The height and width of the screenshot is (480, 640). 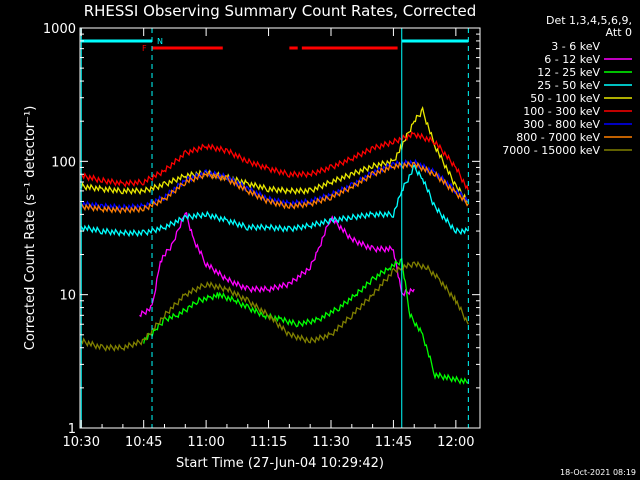 What do you see at coordinates (565, 98) in the screenshot?
I see `legend-label-5: 50 - 100 keV` at bounding box center [565, 98].